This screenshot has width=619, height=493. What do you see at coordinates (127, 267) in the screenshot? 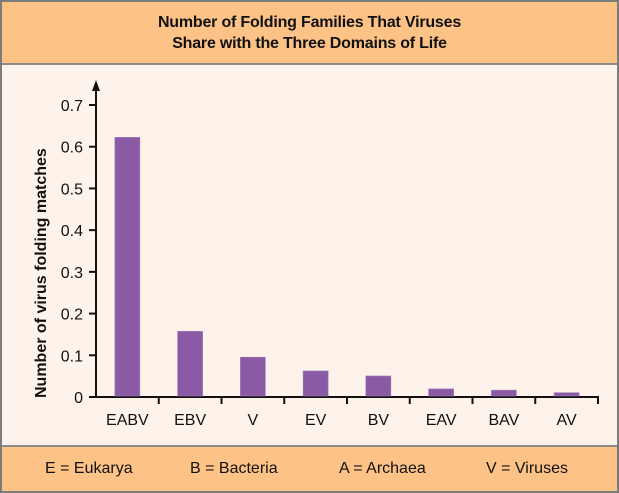
I see `bar-eabv` at bounding box center [127, 267].